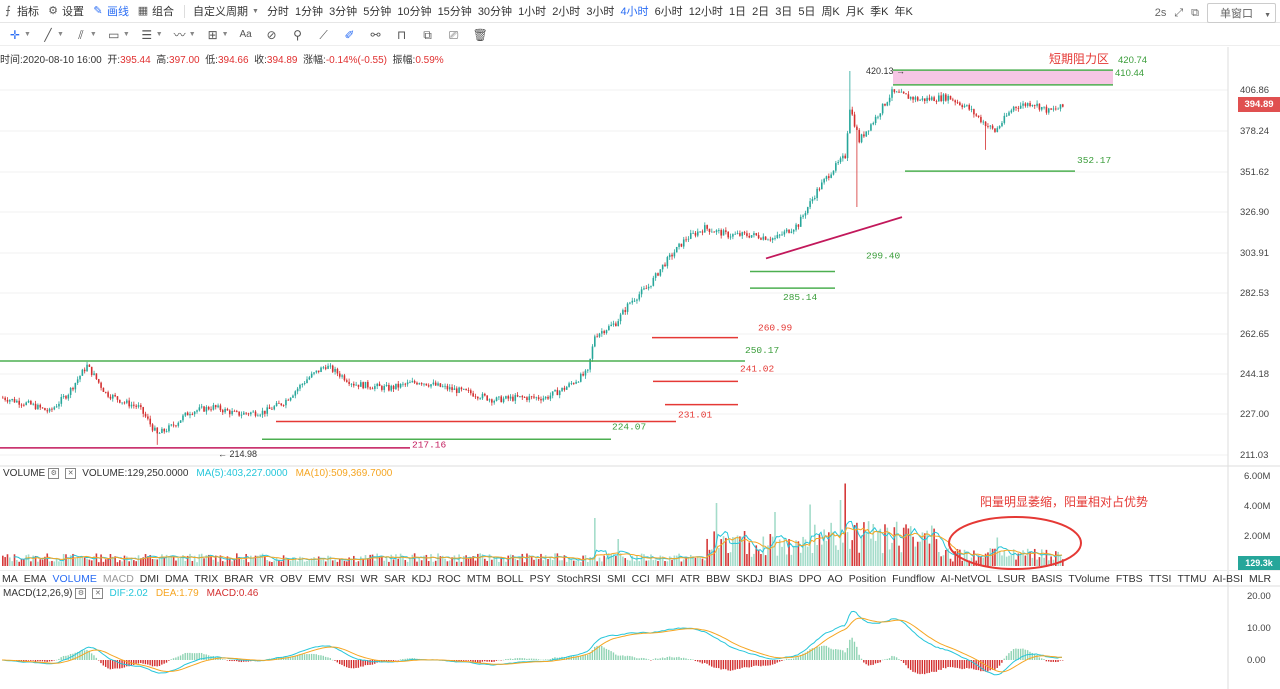 The image size is (1280, 689). What do you see at coordinates (35, 578) in the screenshot?
I see `indicator-tab-ema: EMA` at bounding box center [35, 578].